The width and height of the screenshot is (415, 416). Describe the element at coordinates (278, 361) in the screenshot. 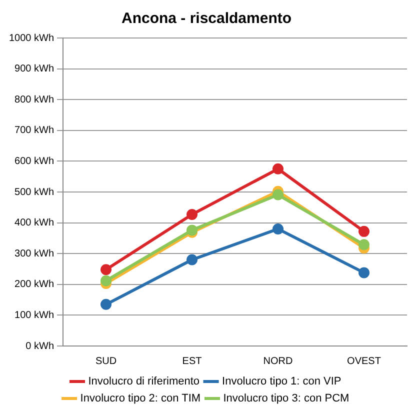

I see `x-tick-label: NORD` at that location.